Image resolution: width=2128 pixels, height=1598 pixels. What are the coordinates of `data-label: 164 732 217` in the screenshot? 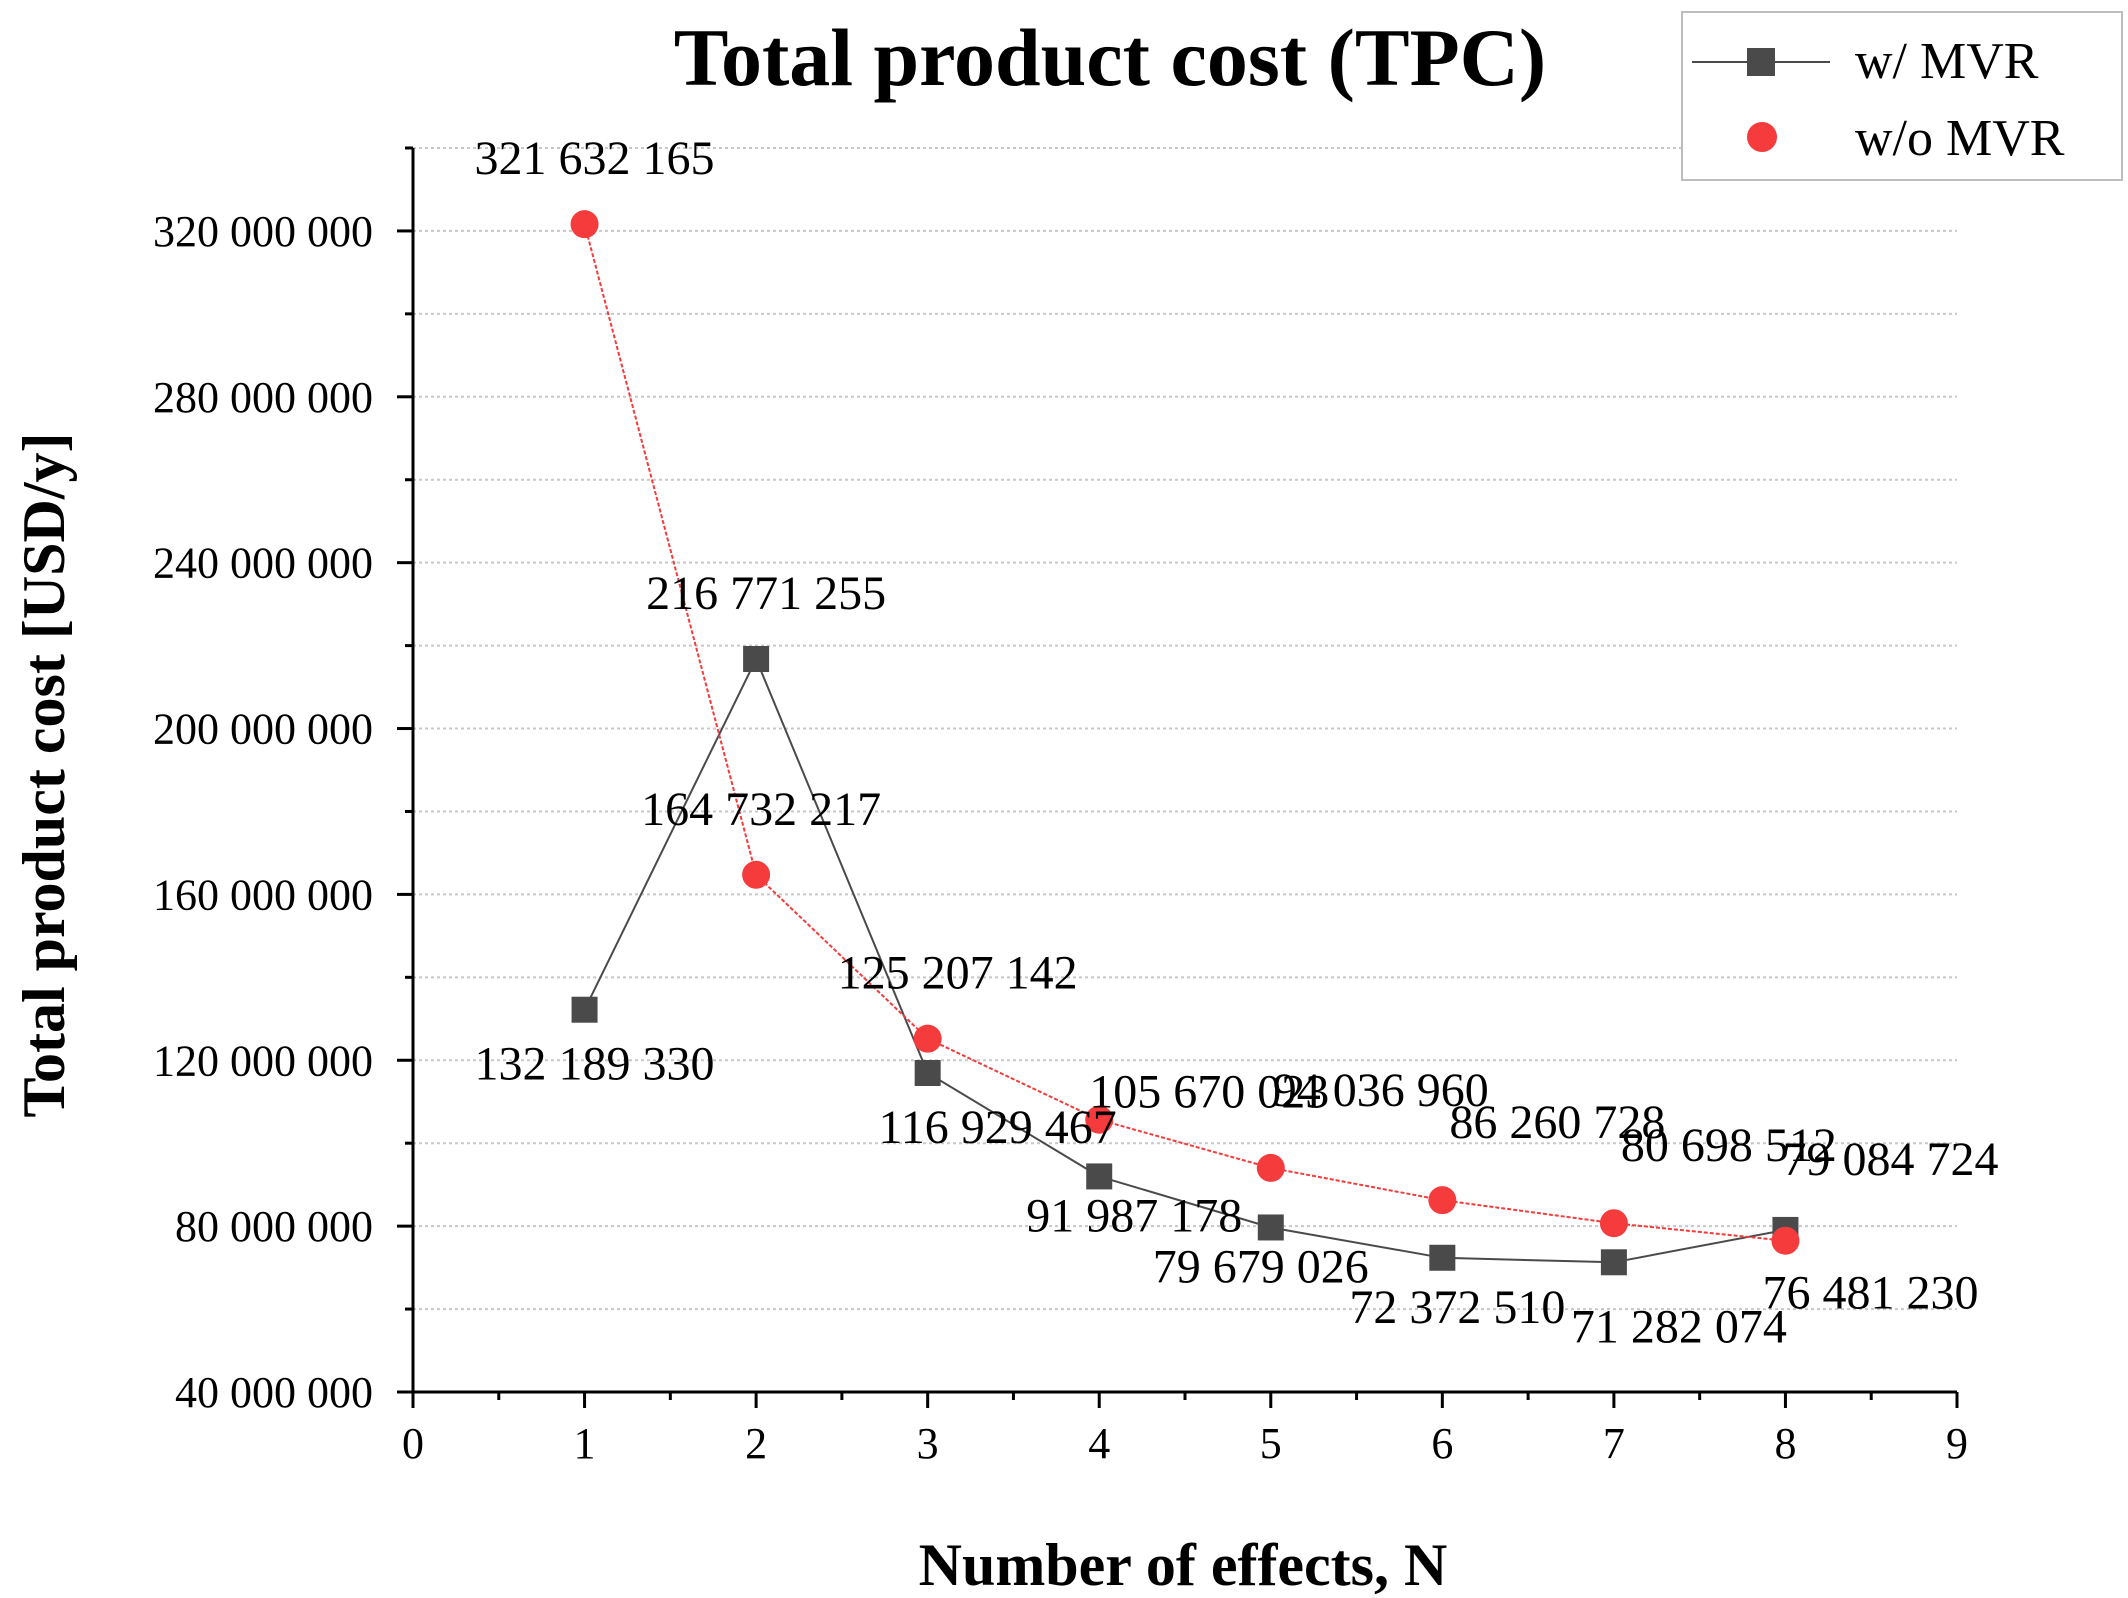 It's located at (761, 809).